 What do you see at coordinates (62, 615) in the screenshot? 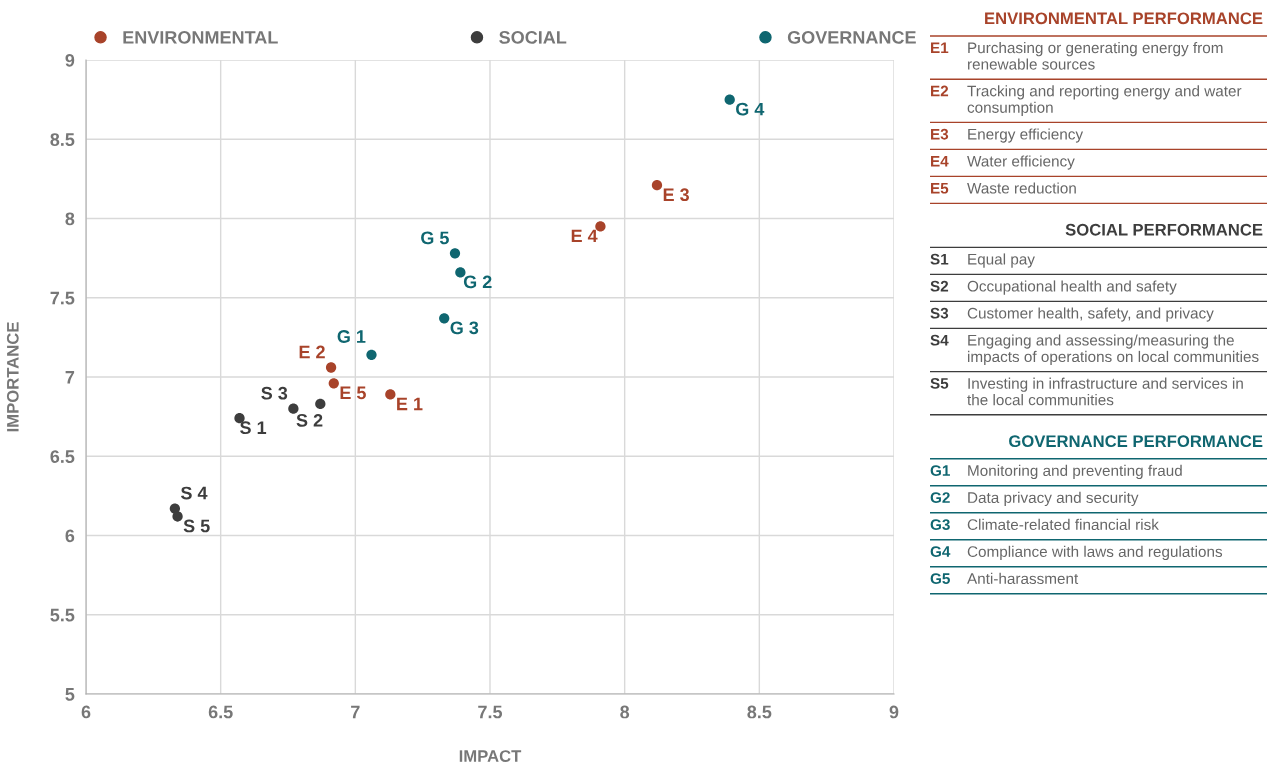
I see `y-tick-label: 5.5` at bounding box center [62, 615].